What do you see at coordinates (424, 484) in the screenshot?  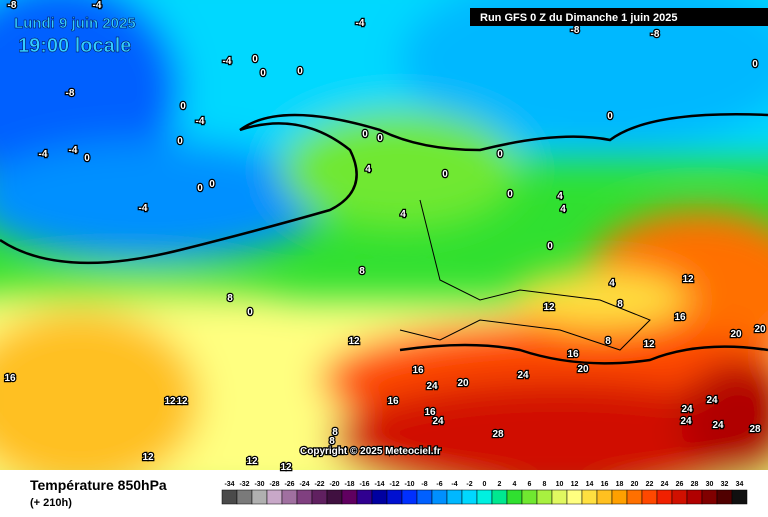 I see `legend-label: -8` at bounding box center [424, 484].